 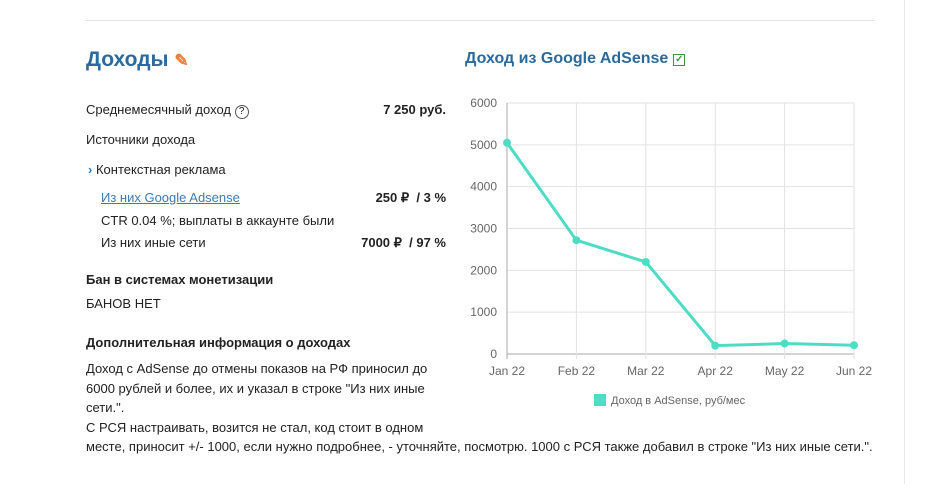 I want to click on x-tick-label: Mar 22, so click(x=646, y=371).